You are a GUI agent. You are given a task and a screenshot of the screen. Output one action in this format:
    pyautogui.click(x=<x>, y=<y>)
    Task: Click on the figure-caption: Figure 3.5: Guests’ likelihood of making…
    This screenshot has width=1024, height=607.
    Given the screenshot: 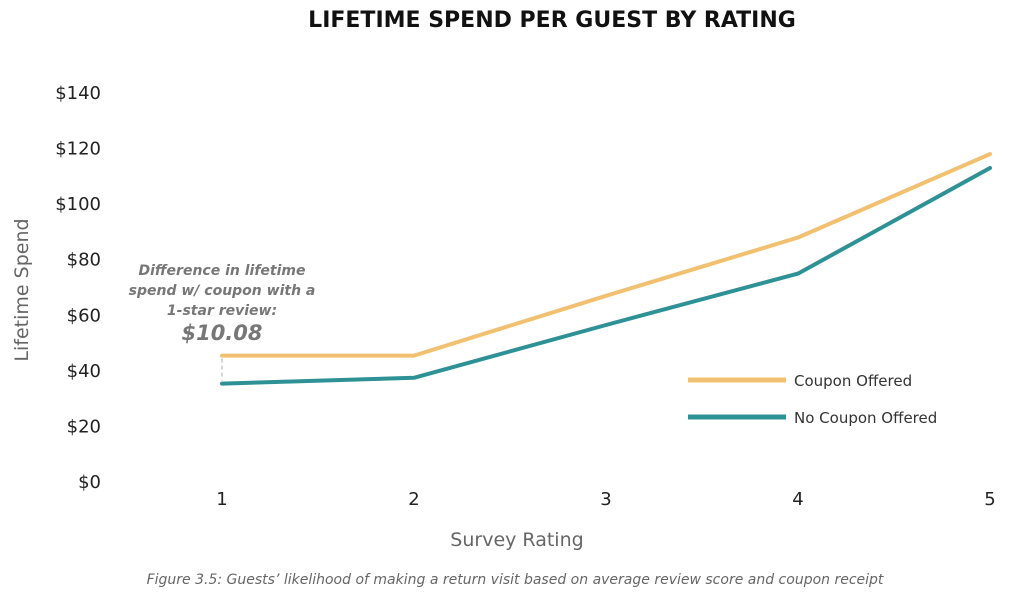 What is the action you would take?
    pyautogui.click(x=515, y=580)
    